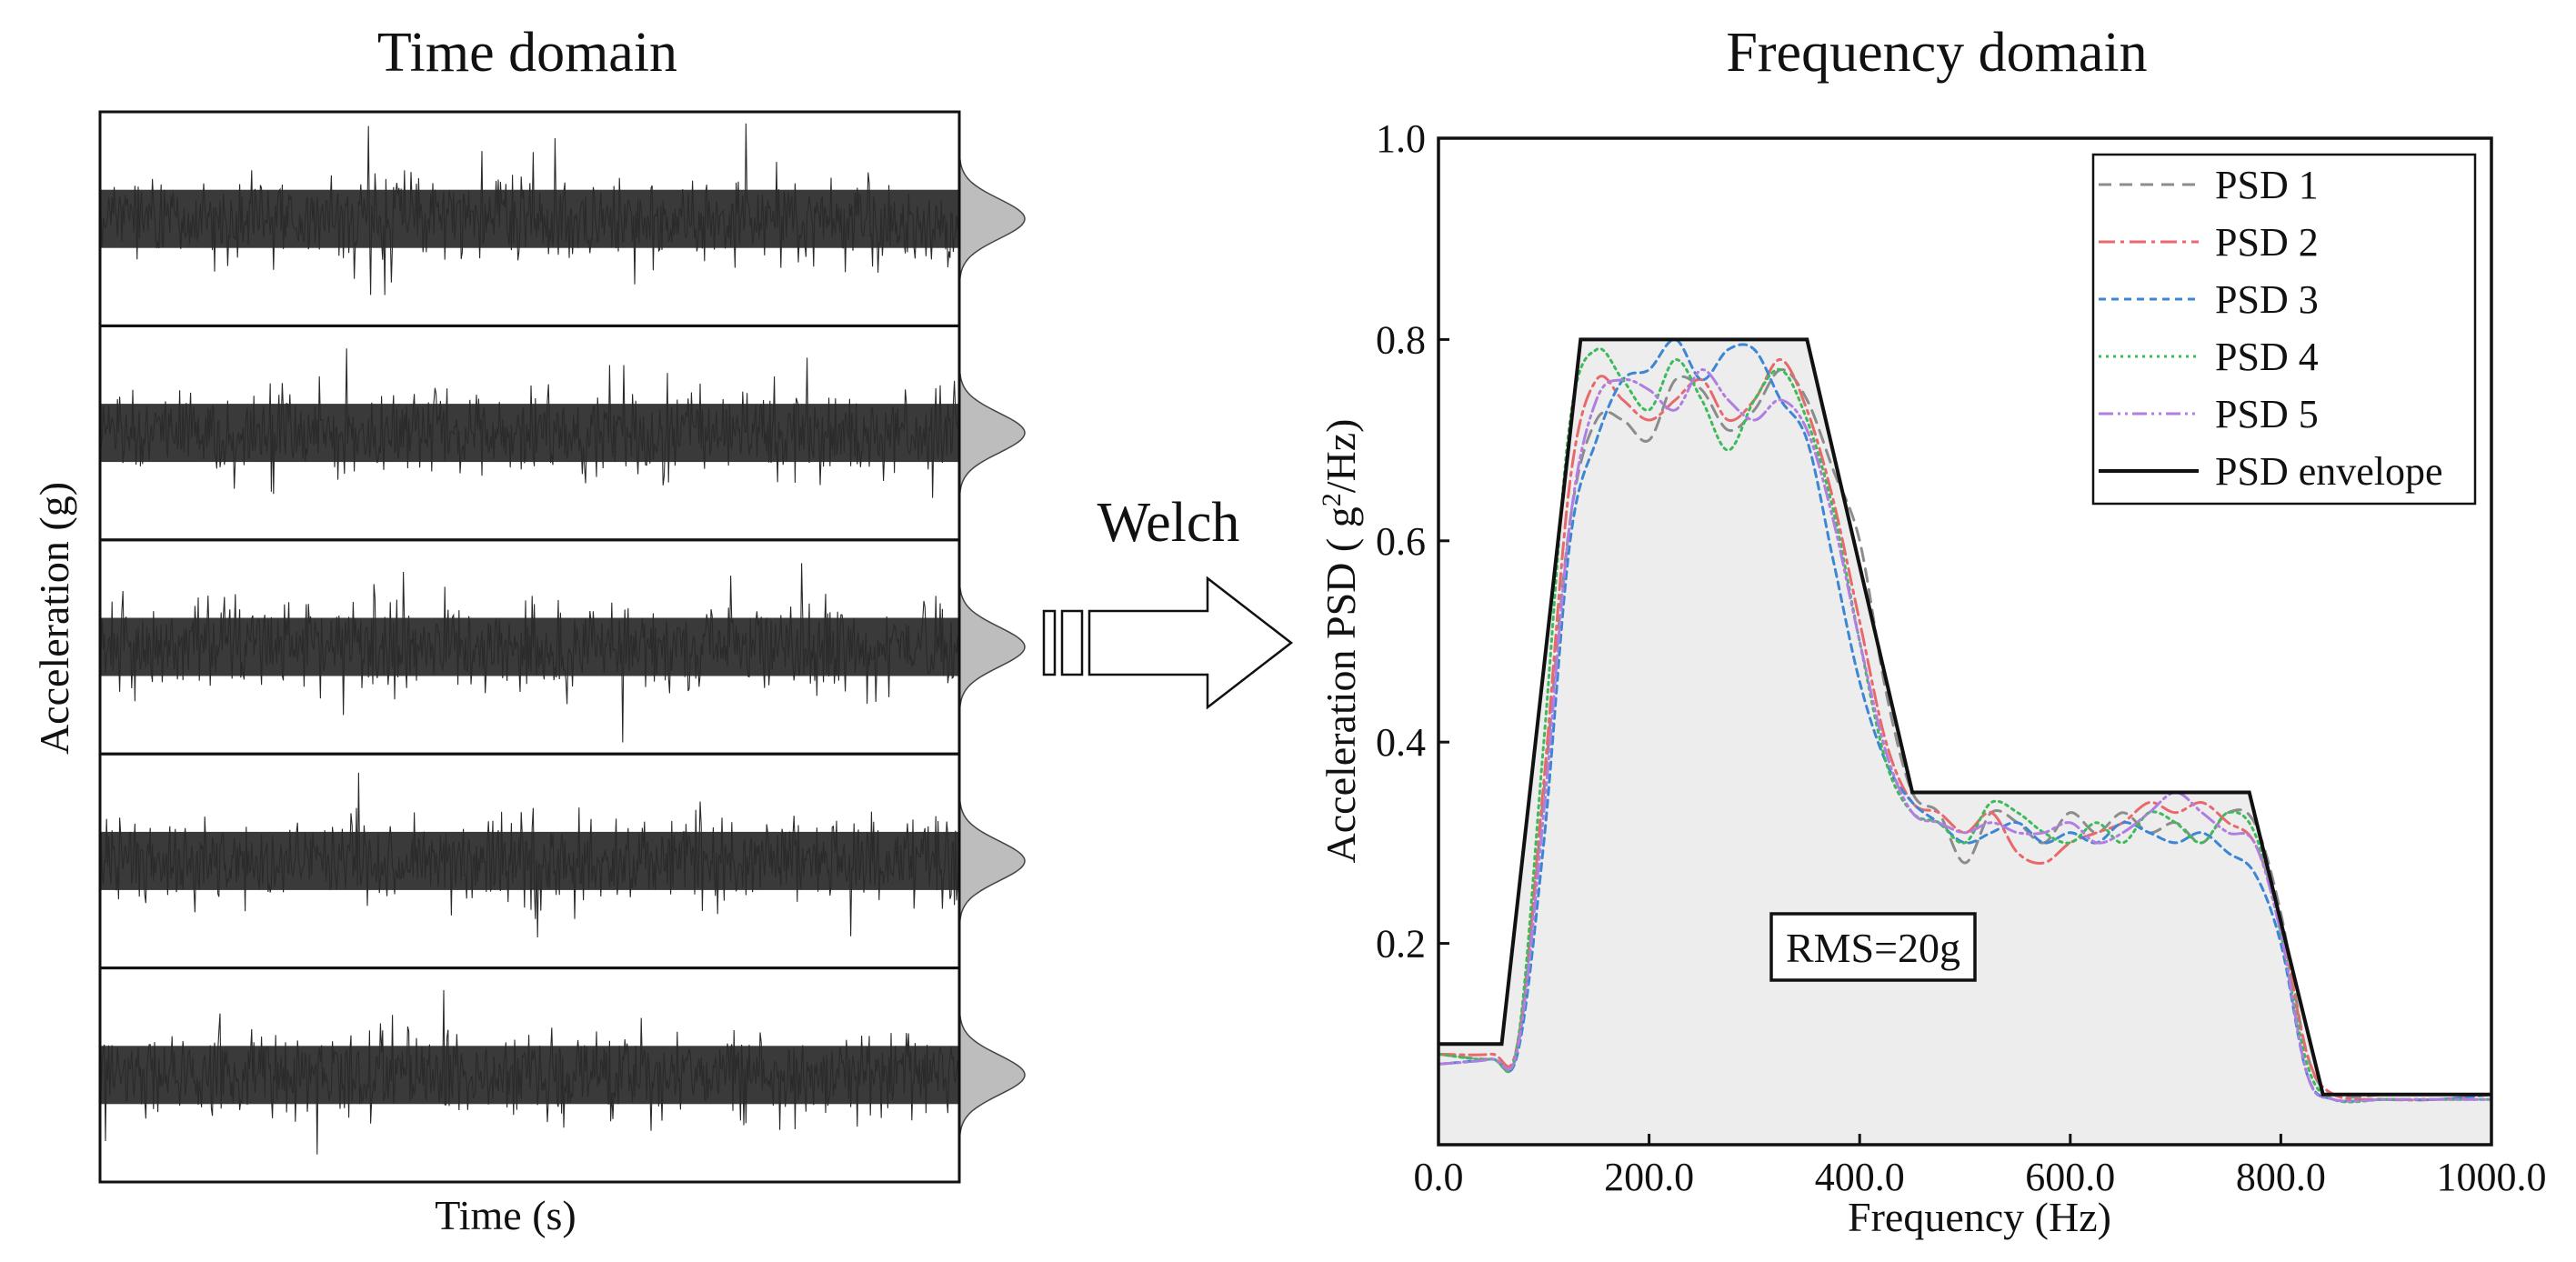  I want to click on psd-legend: PSD 1 PSD 2 PSD 3 PSD 4 PSD 5 PSD envelope, so click(2284, 329).